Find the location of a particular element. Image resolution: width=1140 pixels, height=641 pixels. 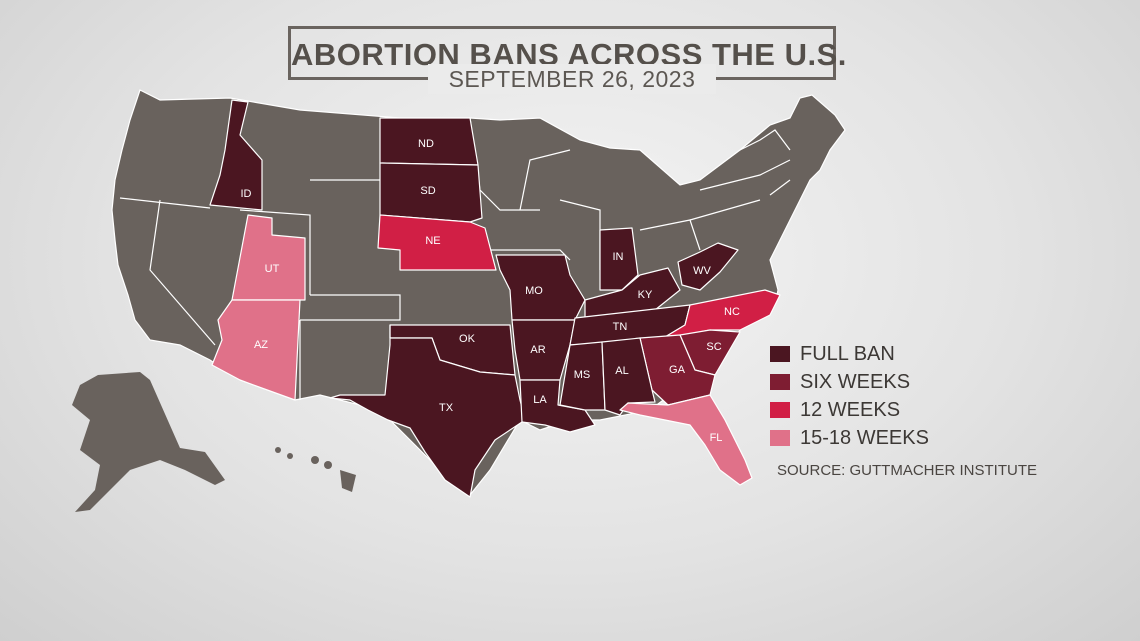

state-label-ar: AR is located at coordinates (537, 350).